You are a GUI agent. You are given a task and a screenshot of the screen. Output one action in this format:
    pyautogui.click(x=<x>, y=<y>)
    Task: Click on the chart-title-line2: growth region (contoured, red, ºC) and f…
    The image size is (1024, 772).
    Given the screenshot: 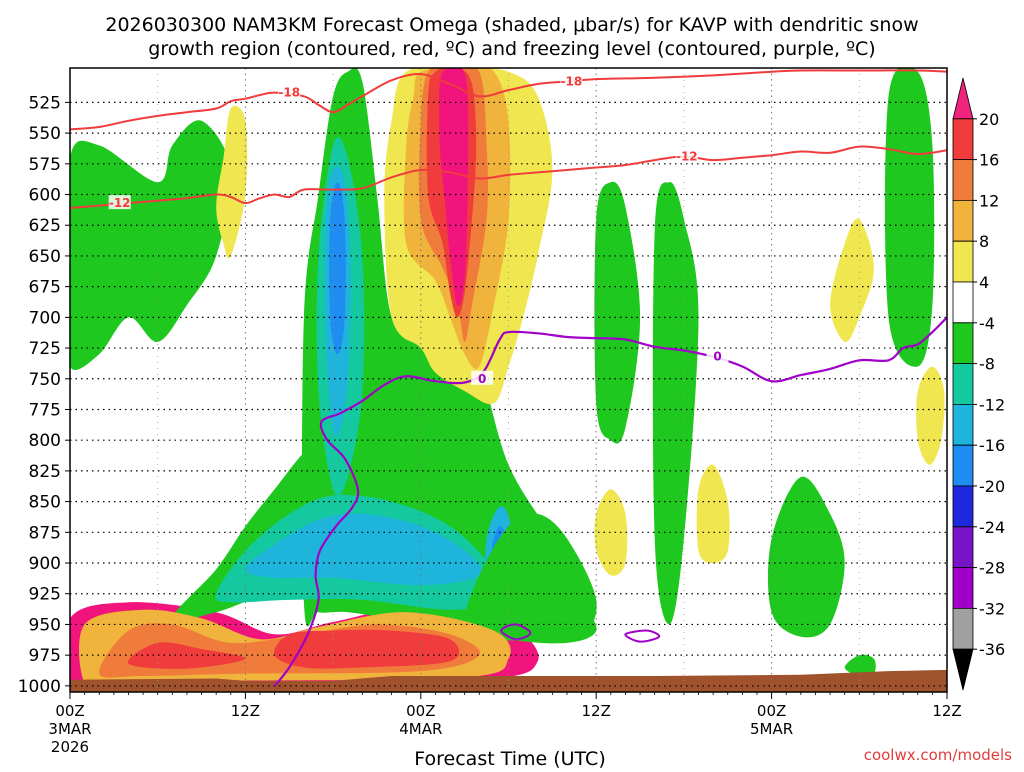 What is the action you would take?
    pyautogui.click(x=511, y=49)
    